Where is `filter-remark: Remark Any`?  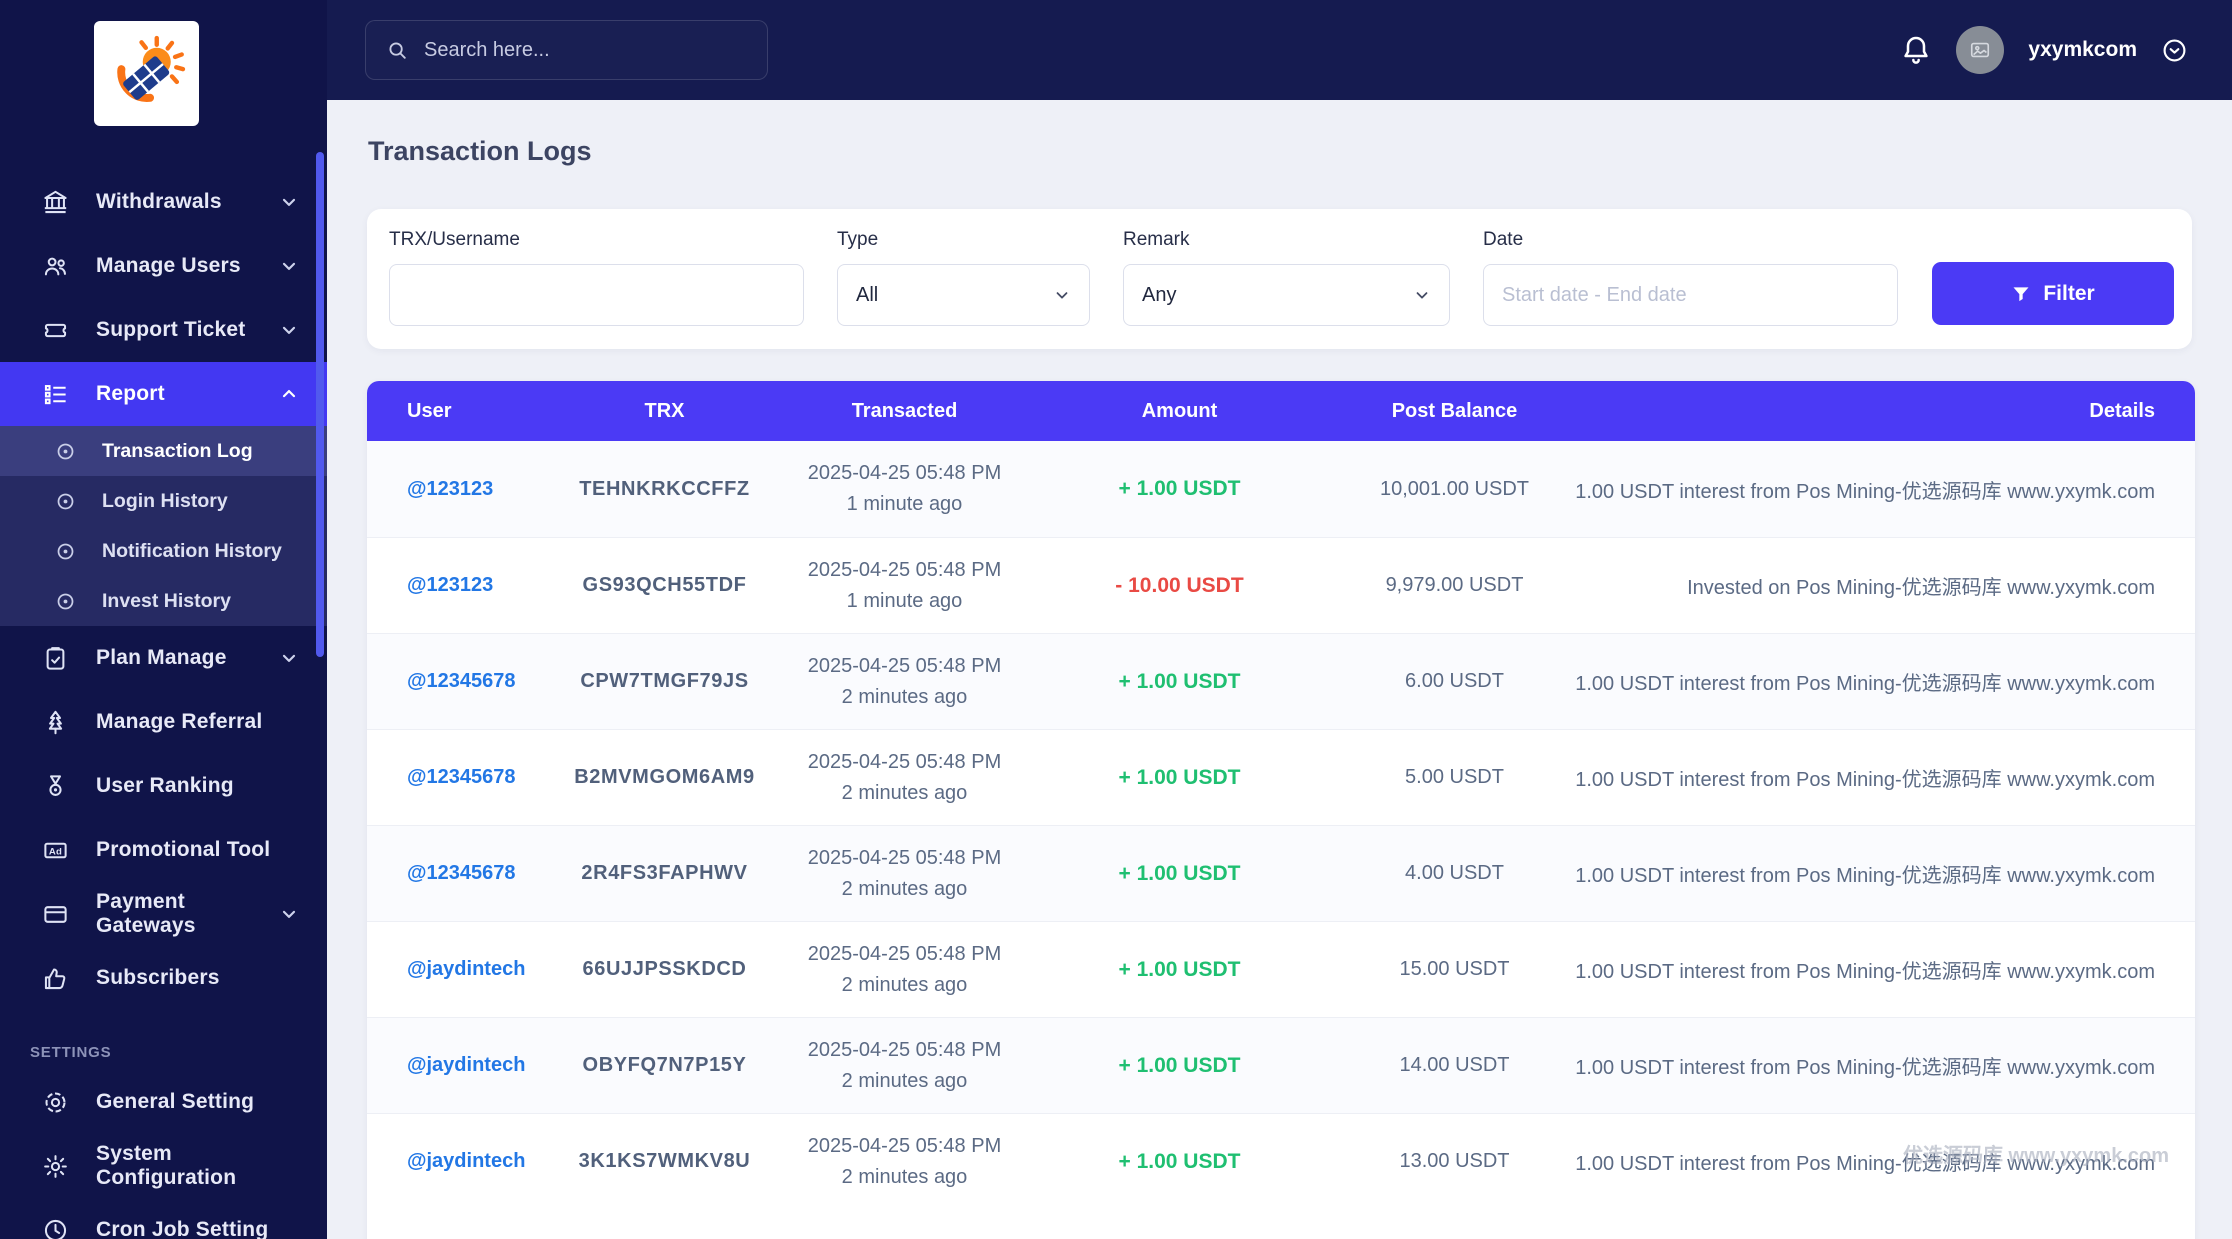 filter-remark: Remark Any is located at coordinates (1286, 277).